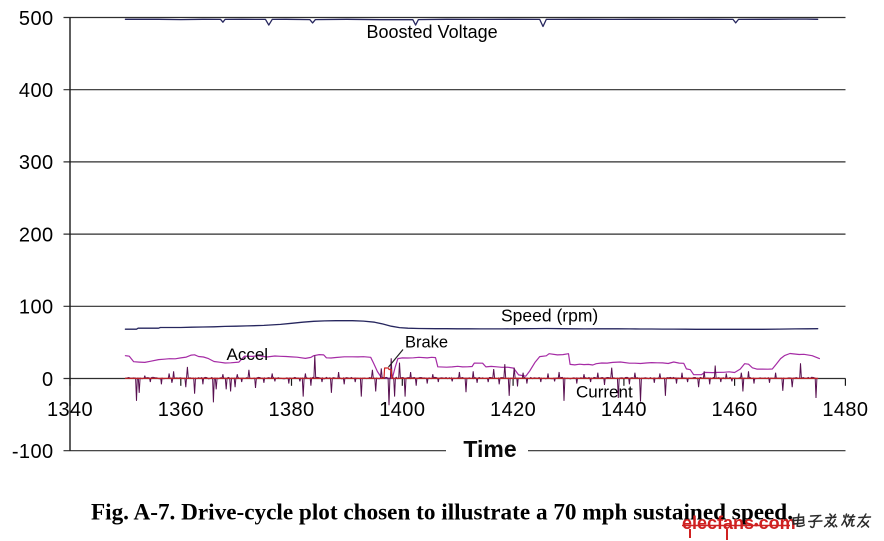 This screenshot has height=541, width=884. What do you see at coordinates (432, 32) in the screenshot?
I see `svg-text: Boosted Voltage` at bounding box center [432, 32].